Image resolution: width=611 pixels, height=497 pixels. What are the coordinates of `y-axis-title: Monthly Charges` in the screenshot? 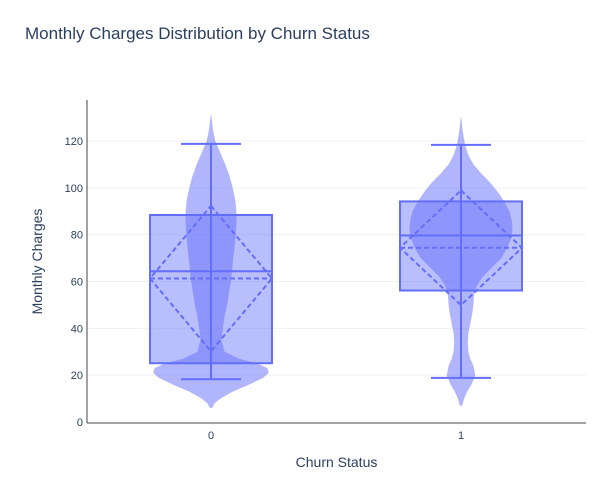 It's located at (37, 262).